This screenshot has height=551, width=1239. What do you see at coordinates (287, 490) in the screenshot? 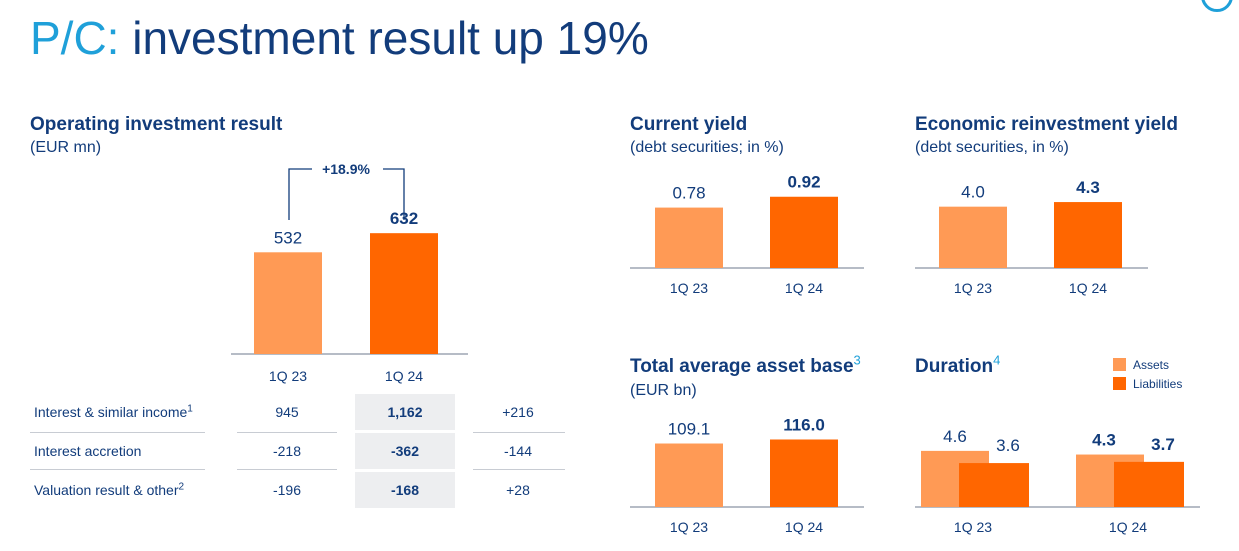
I see `row-prior-value: -196` at bounding box center [287, 490].